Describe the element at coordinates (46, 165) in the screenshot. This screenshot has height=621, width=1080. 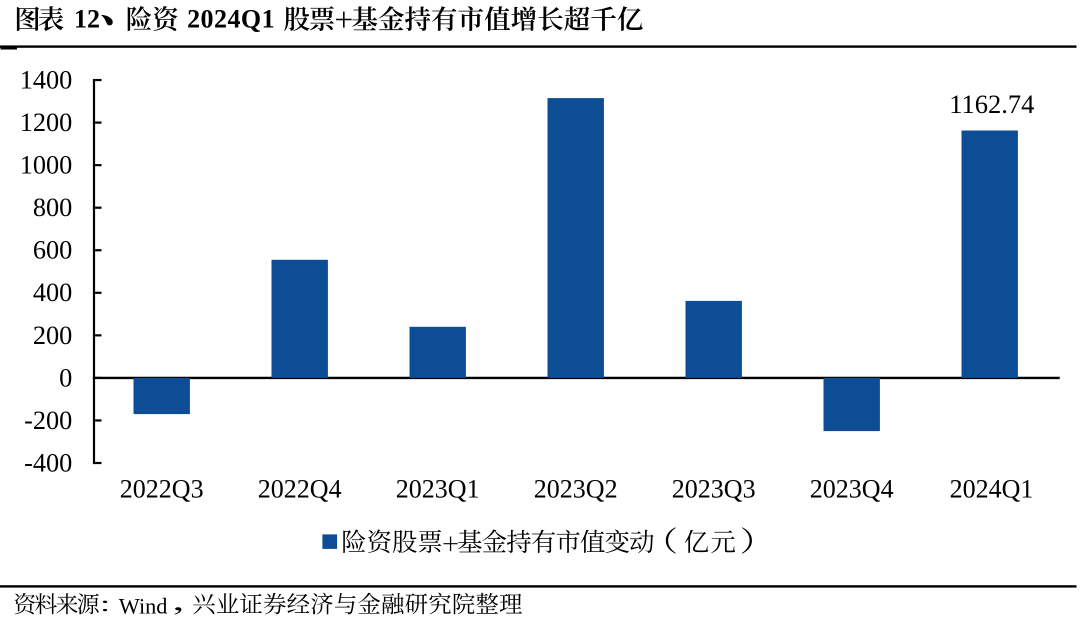
I see `svg-text: 1000` at that location.